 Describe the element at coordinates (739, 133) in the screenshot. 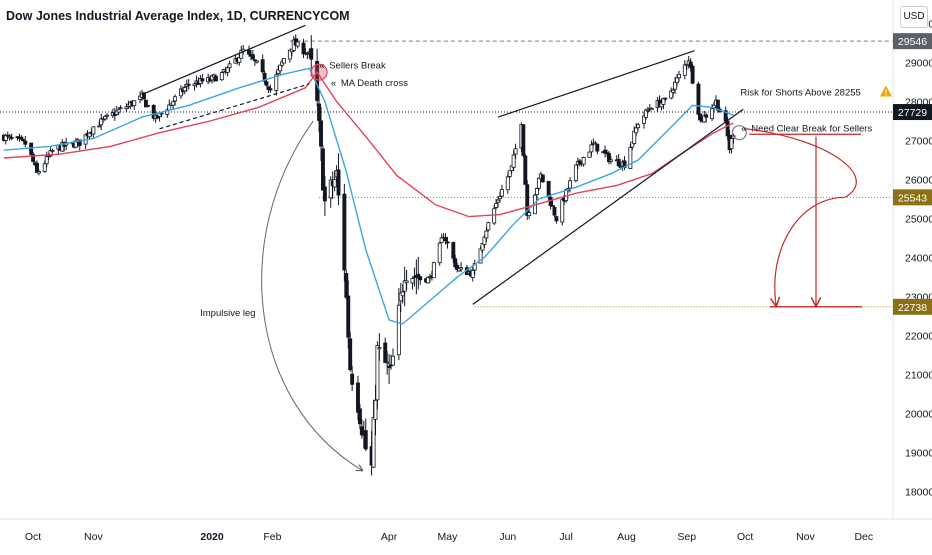

I see `break-marker` at that location.